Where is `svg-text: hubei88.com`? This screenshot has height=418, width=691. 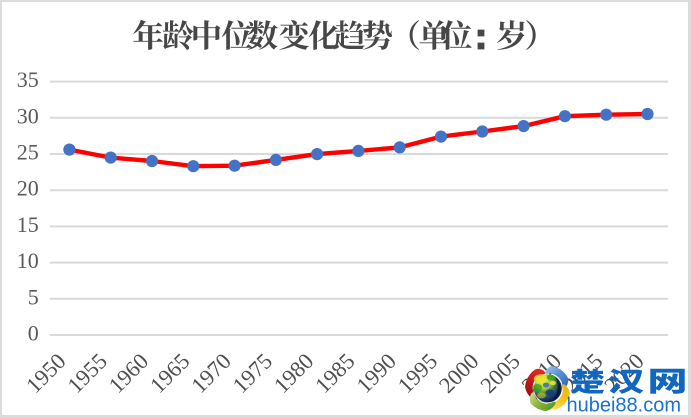 svg-text: hubei88.com is located at coordinates (624, 405).